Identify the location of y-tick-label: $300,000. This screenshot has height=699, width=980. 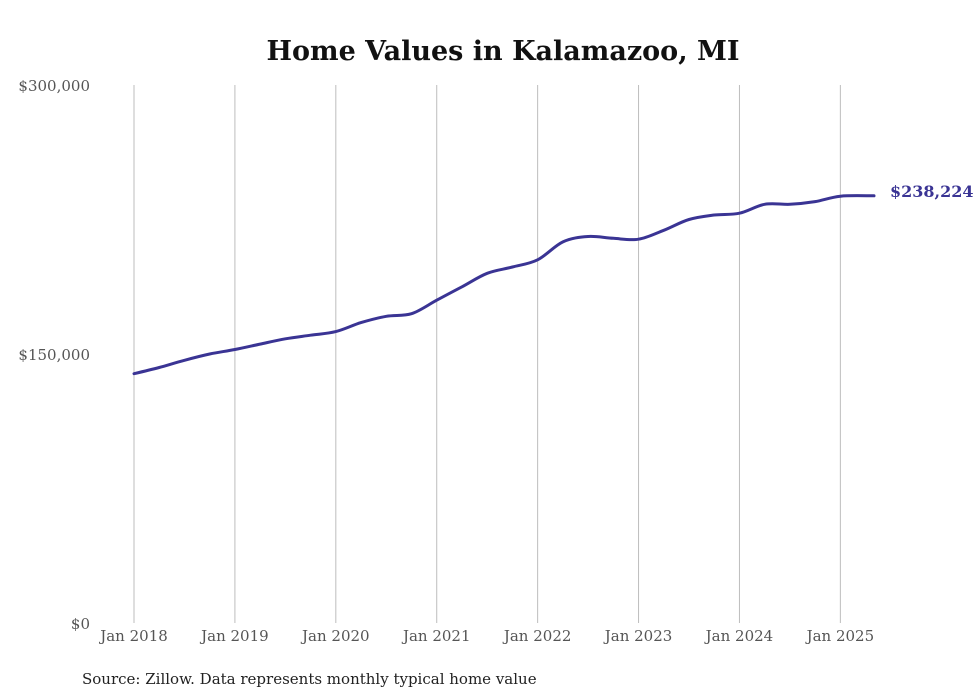
(54, 86).